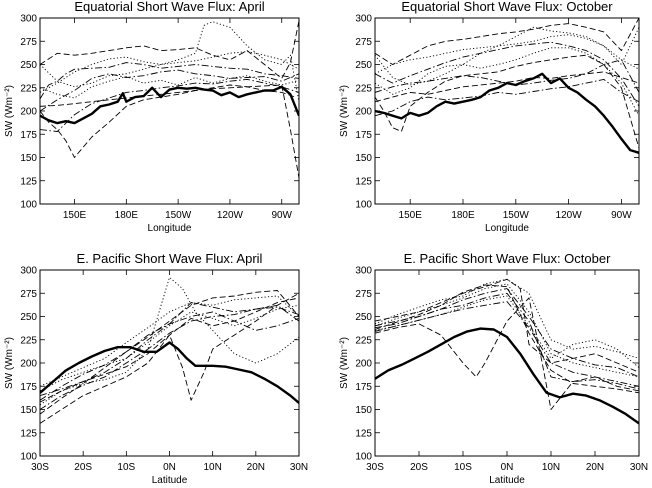 This screenshot has width=652, height=488. Describe the element at coordinates (508, 258) in the screenshot. I see `chart-title: E. Pacific Short Wave Flux: October` at that location.